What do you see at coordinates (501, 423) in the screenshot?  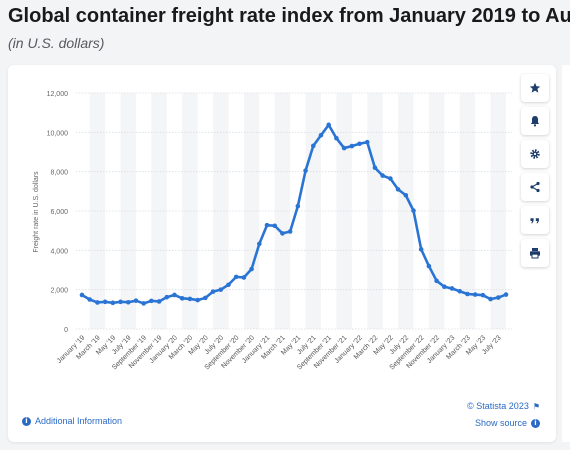 I see `show-source-label: Show source` at bounding box center [501, 423].